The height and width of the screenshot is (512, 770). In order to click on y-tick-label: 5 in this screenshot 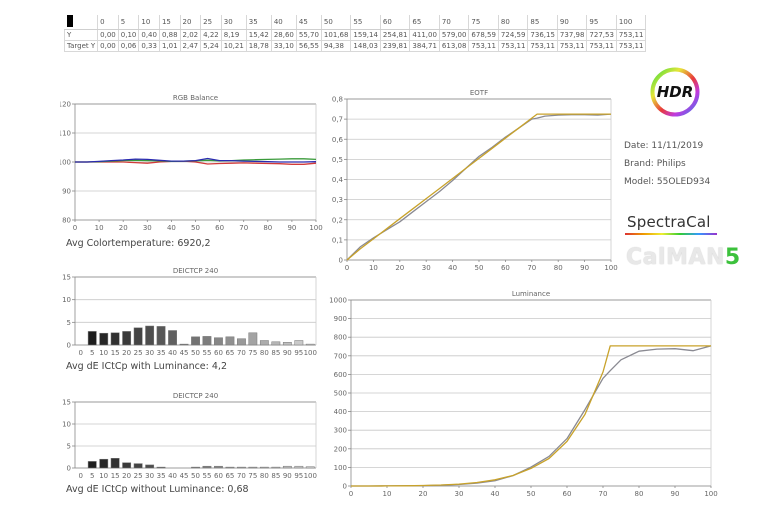, I will do `click(69, 447)`.